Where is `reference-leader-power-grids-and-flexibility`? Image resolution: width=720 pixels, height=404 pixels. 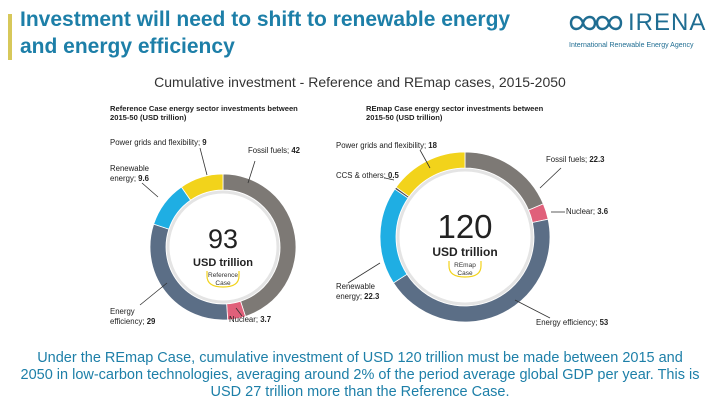
reference-leader-power-grids-and-flexibility is located at coordinates (203, 161).